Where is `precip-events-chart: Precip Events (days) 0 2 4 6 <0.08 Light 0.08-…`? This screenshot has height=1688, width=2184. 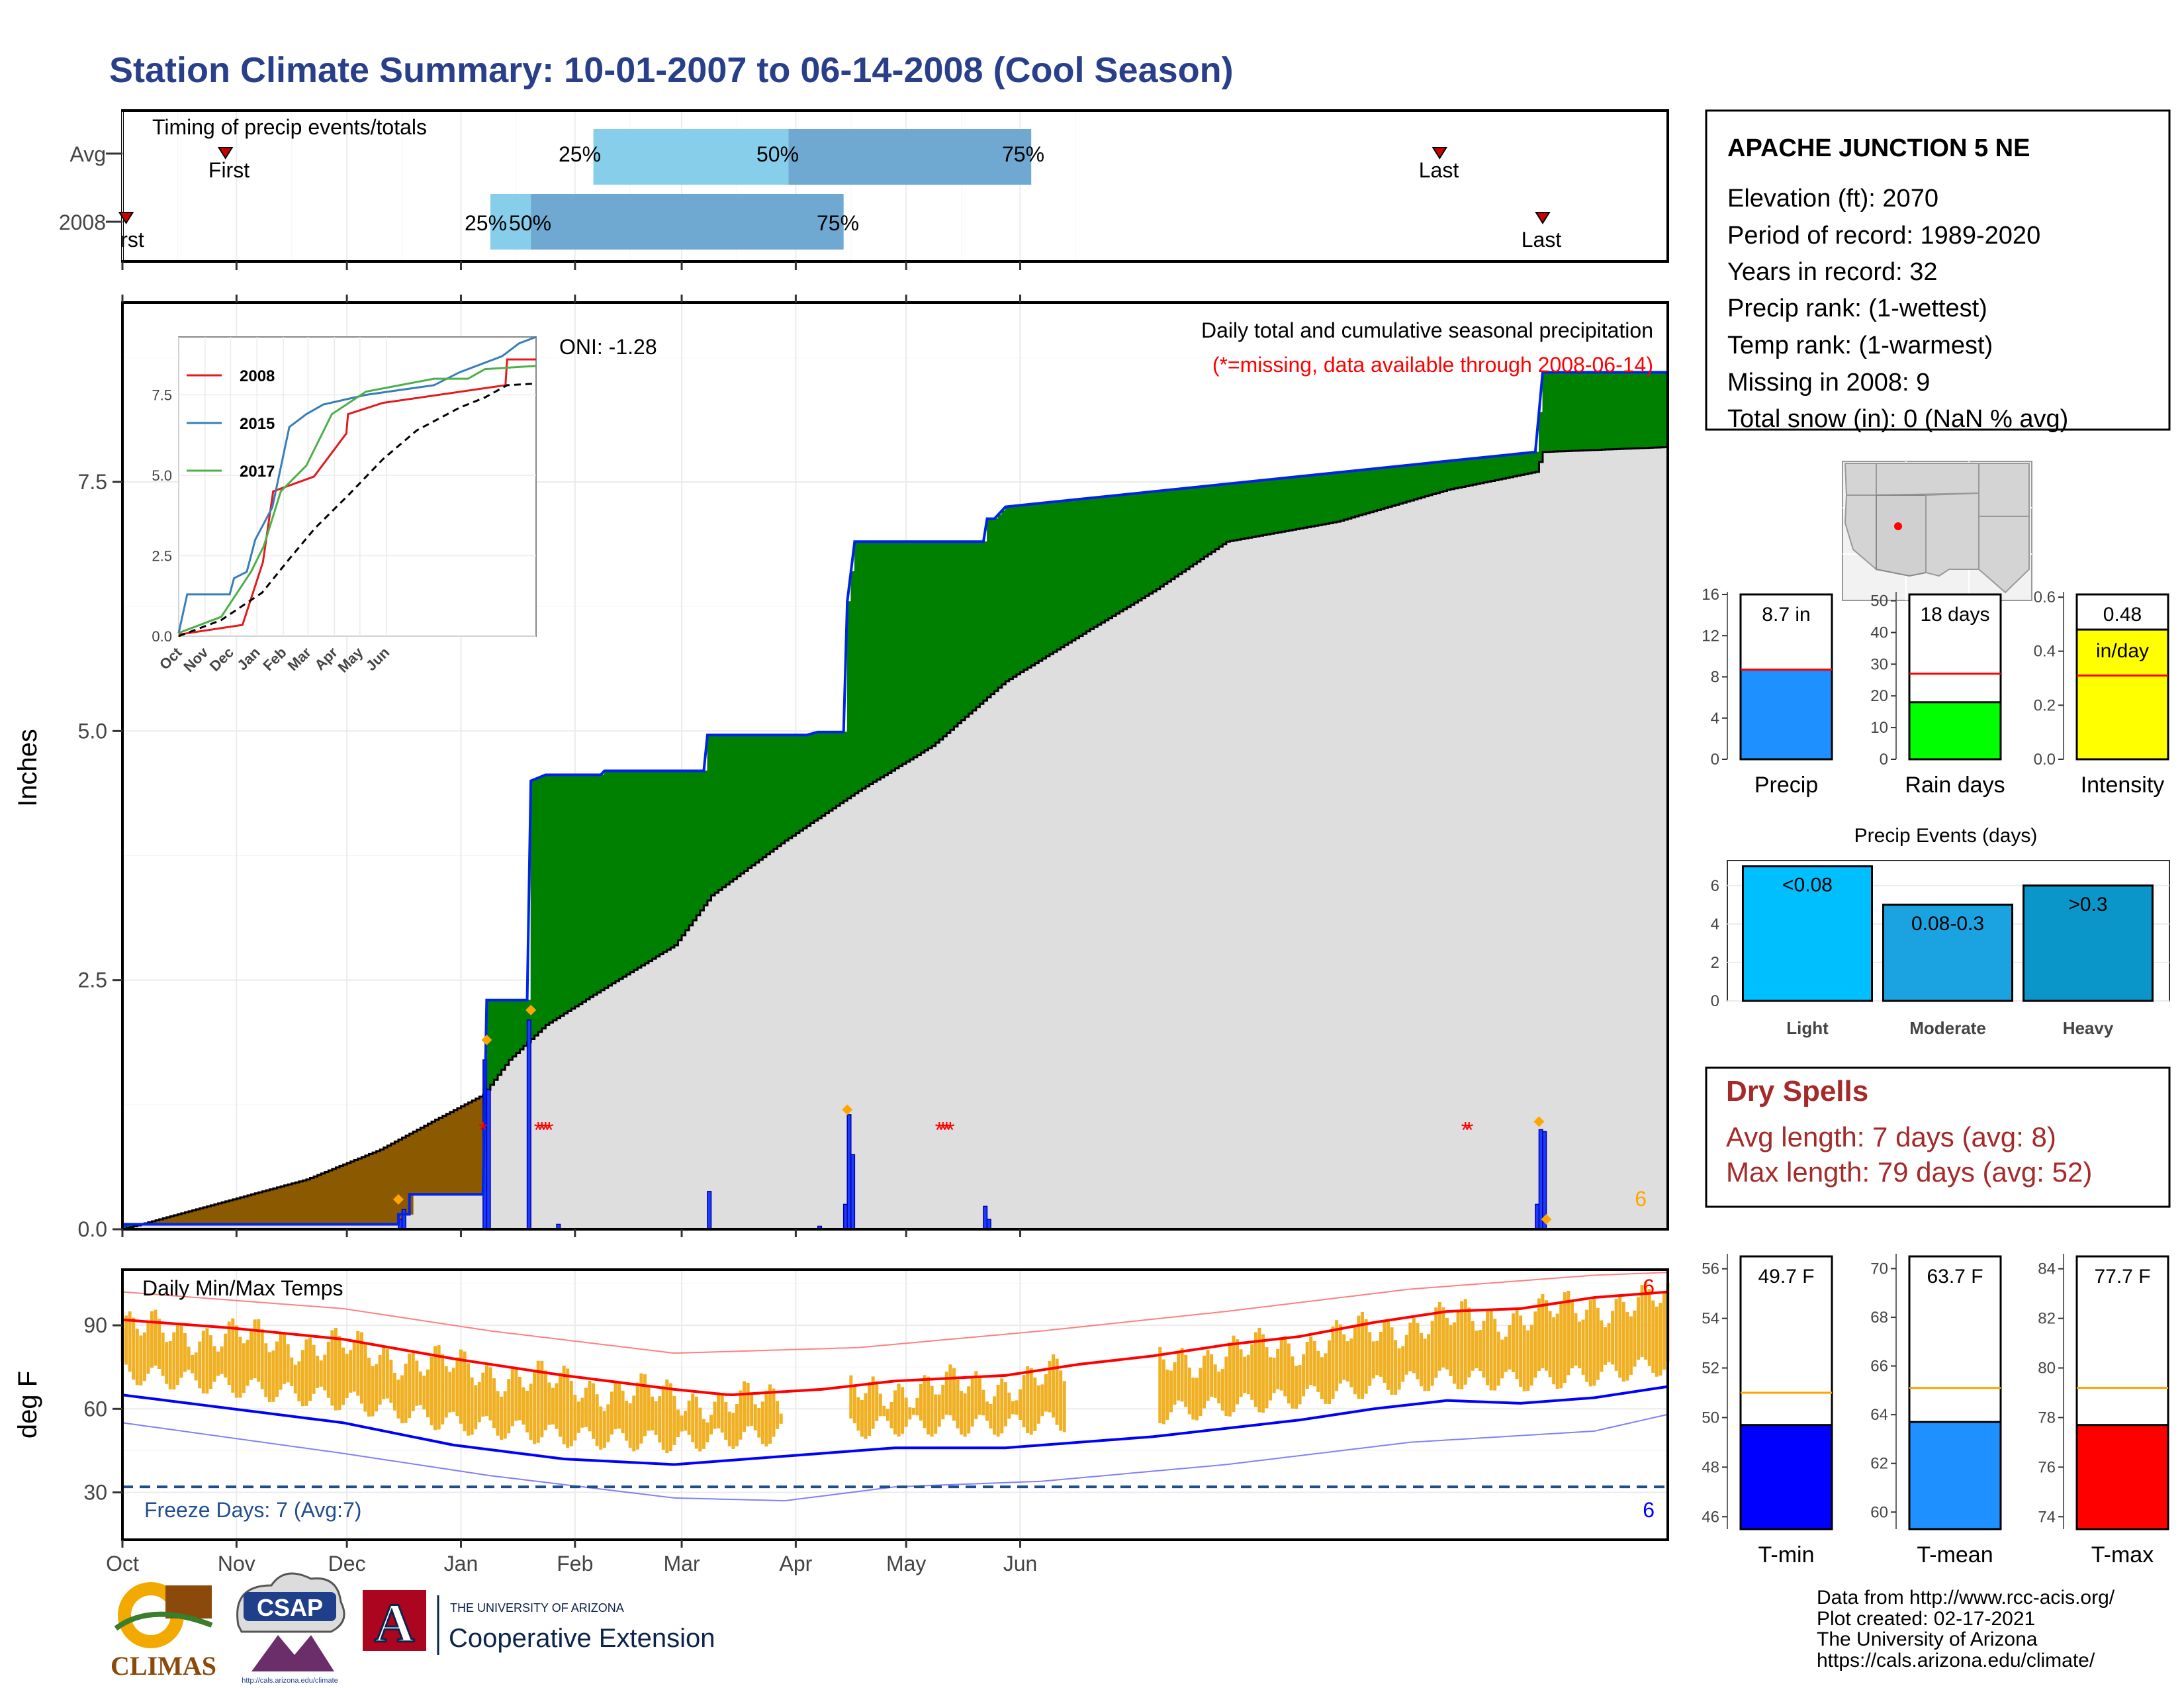 precip-events-chart: Precip Events (days) 0 2 4 6 <0.08 Light 0.08-… is located at coordinates (1940, 931).